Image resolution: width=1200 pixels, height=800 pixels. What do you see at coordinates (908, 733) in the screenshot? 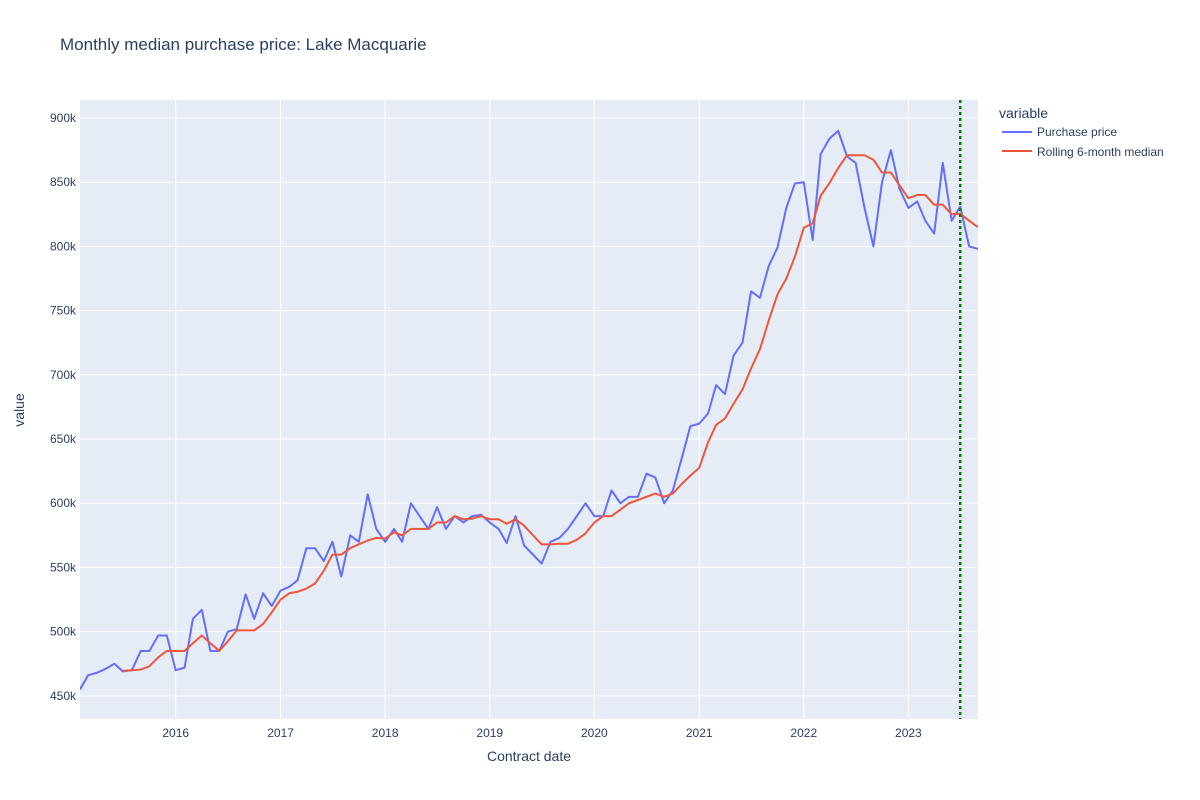
I see `x-tick-label: 2023` at bounding box center [908, 733].